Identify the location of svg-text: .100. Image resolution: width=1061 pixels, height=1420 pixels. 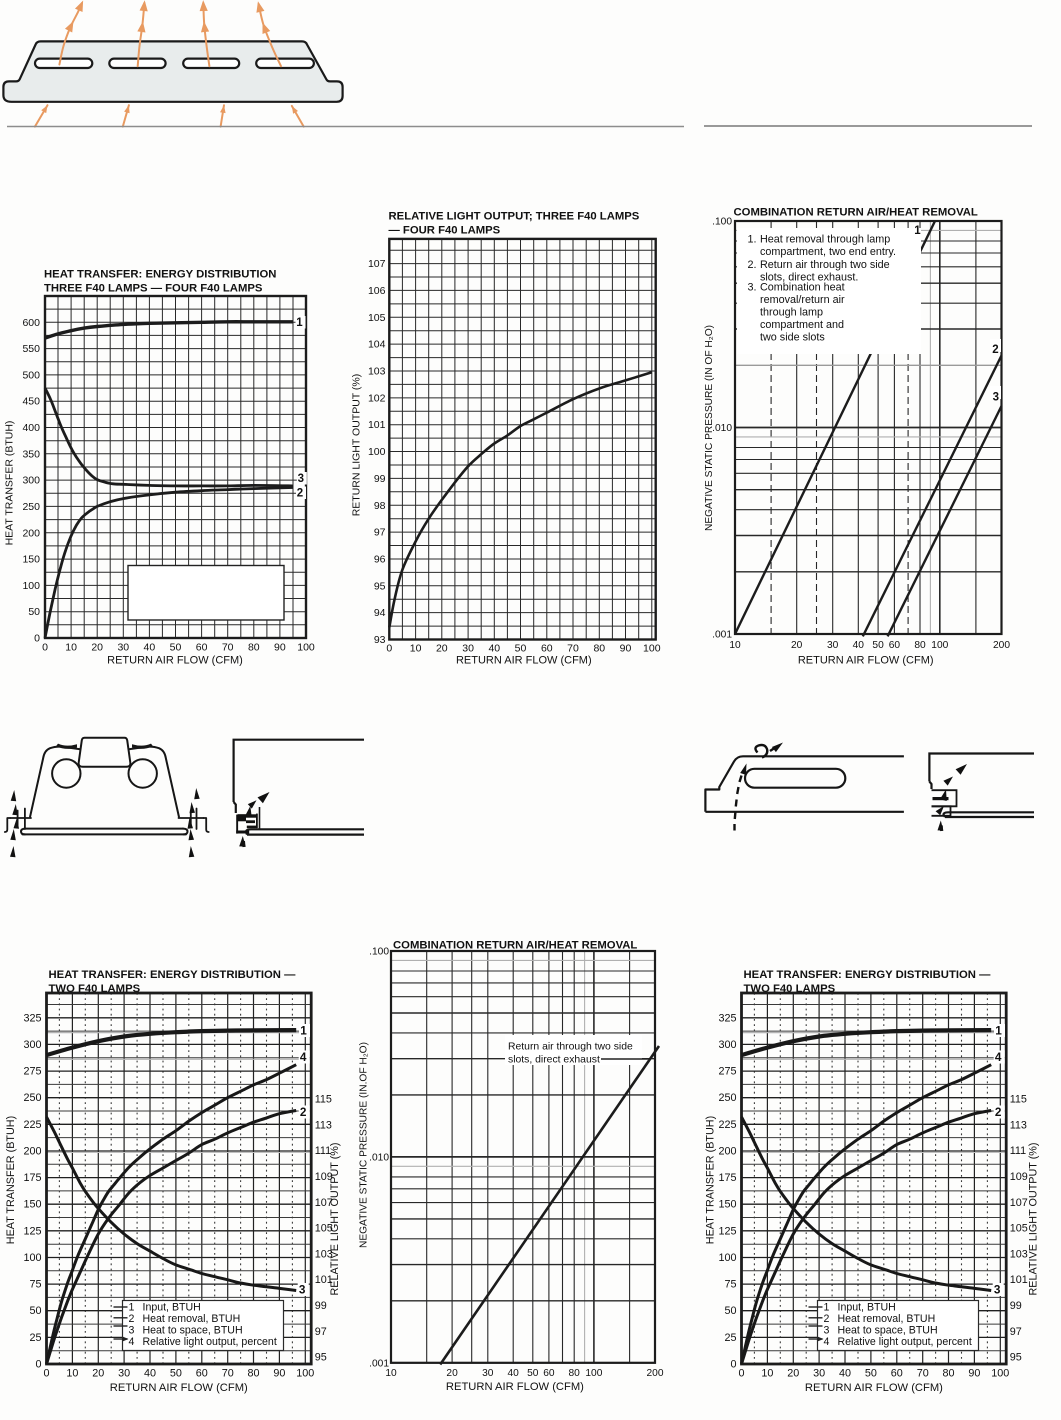
(722, 222).